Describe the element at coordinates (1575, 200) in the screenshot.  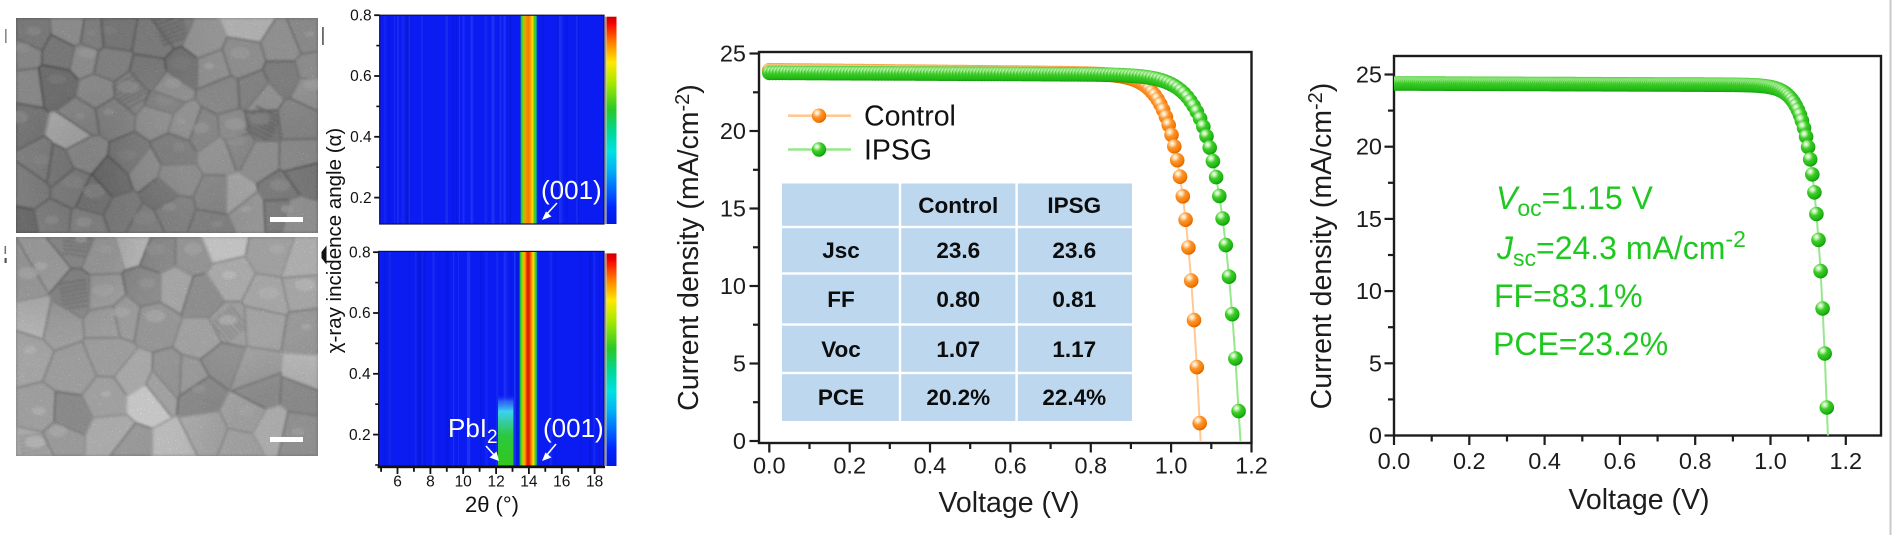
I see `svg-text: Voc=1.15 V` at that location.